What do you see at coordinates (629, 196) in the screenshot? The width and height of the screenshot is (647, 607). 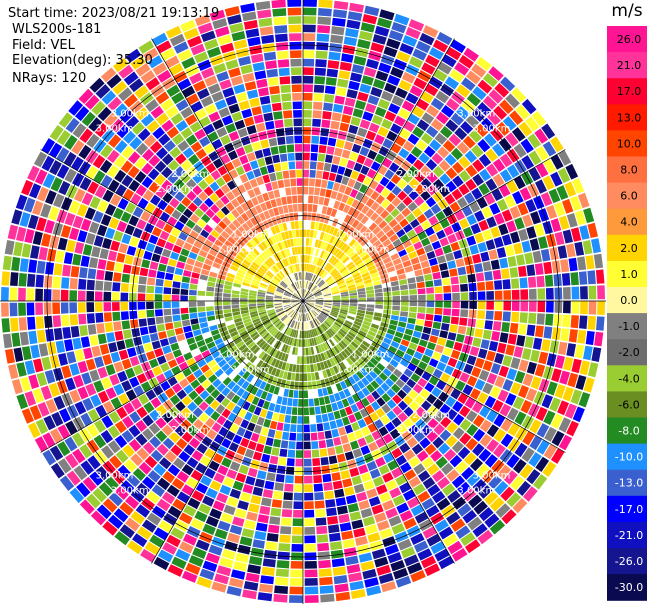 I see `colorbar-tick-label: 6.0` at bounding box center [629, 196].